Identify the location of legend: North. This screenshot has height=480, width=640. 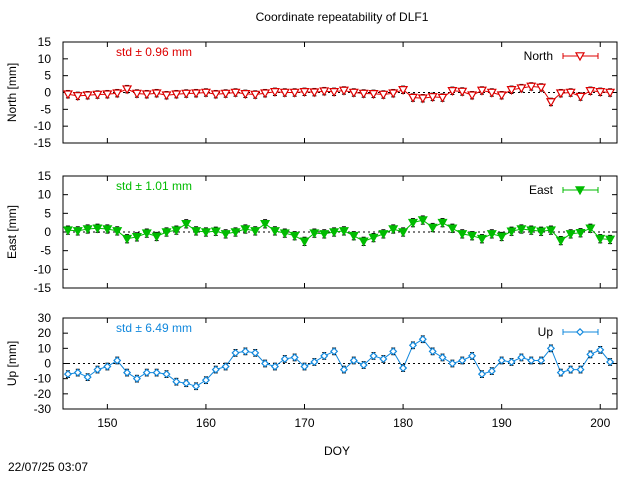
(561, 56).